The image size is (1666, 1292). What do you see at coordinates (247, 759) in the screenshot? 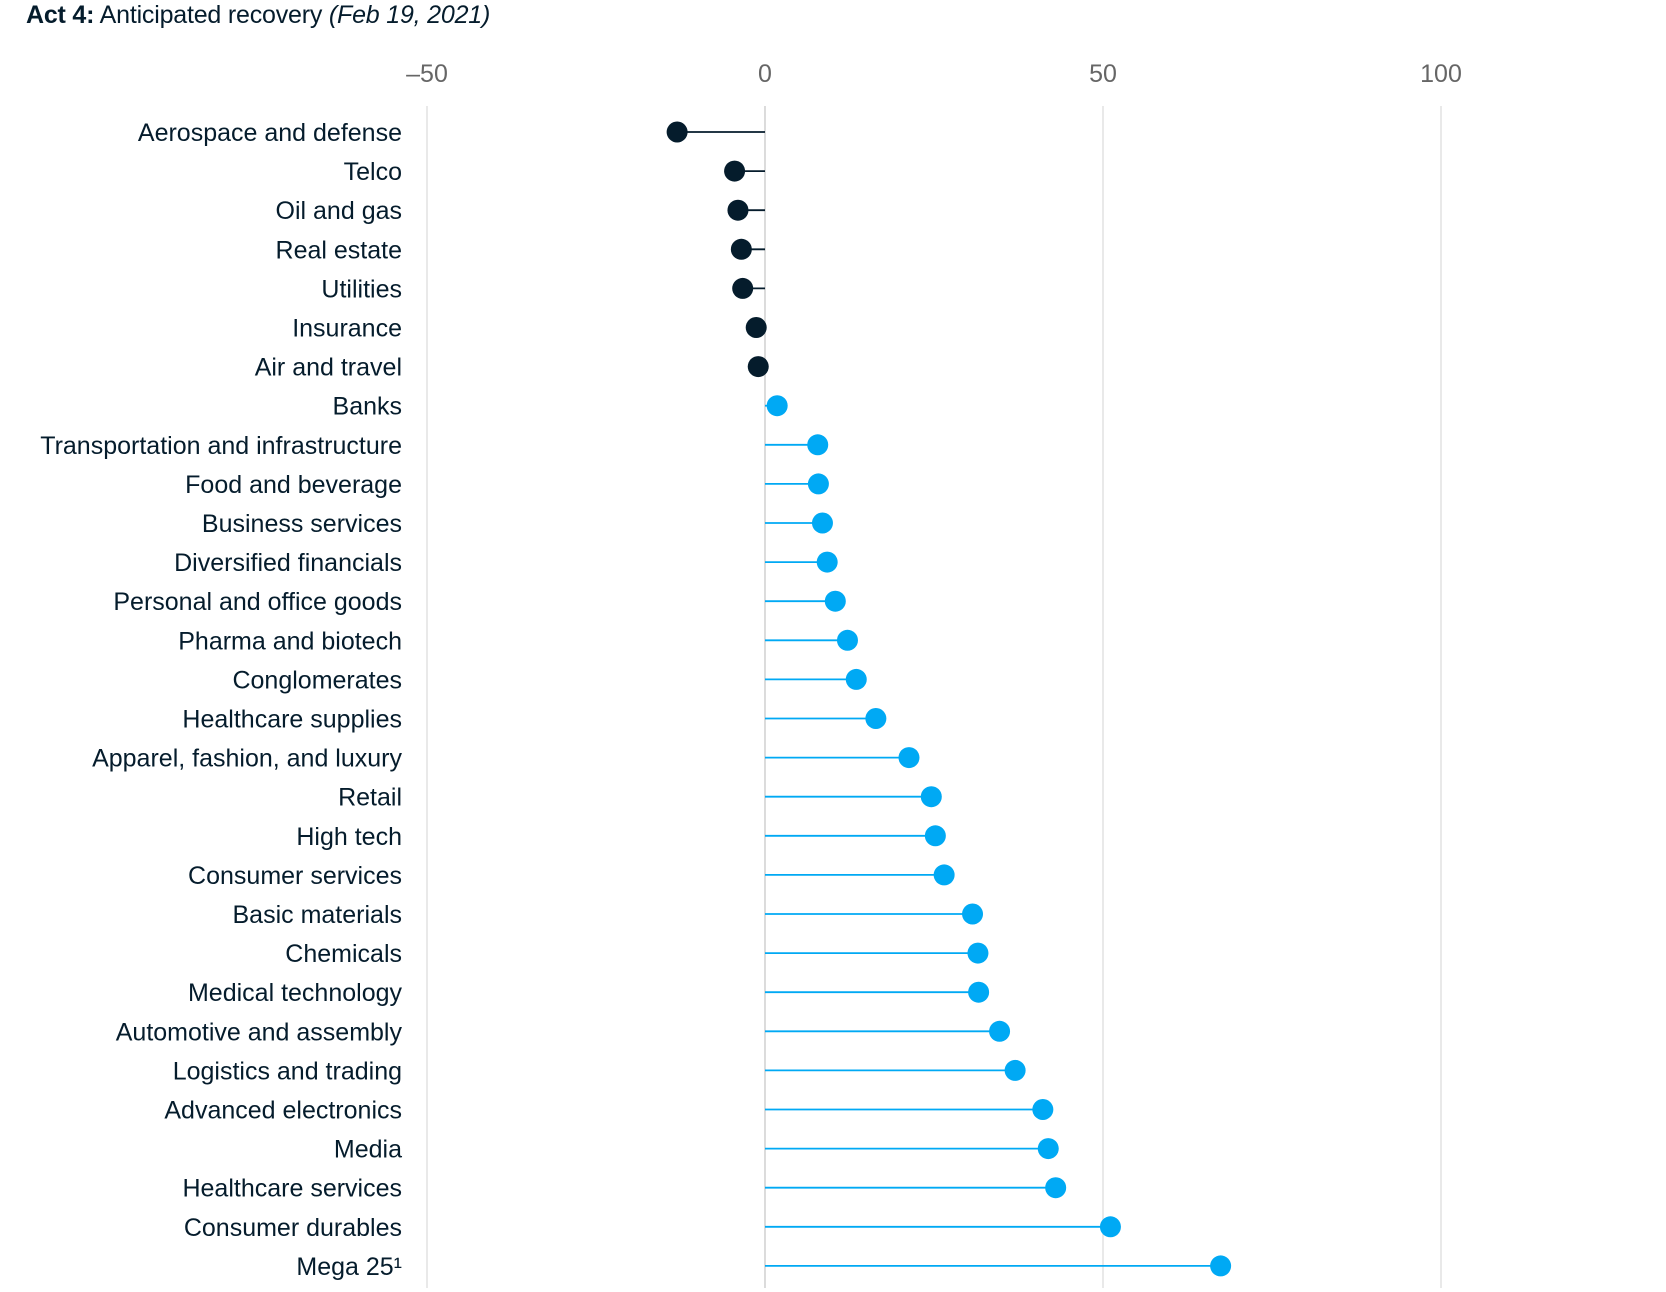
I see `category-label: Apparel, fashion, and luxury` at bounding box center [247, 759].